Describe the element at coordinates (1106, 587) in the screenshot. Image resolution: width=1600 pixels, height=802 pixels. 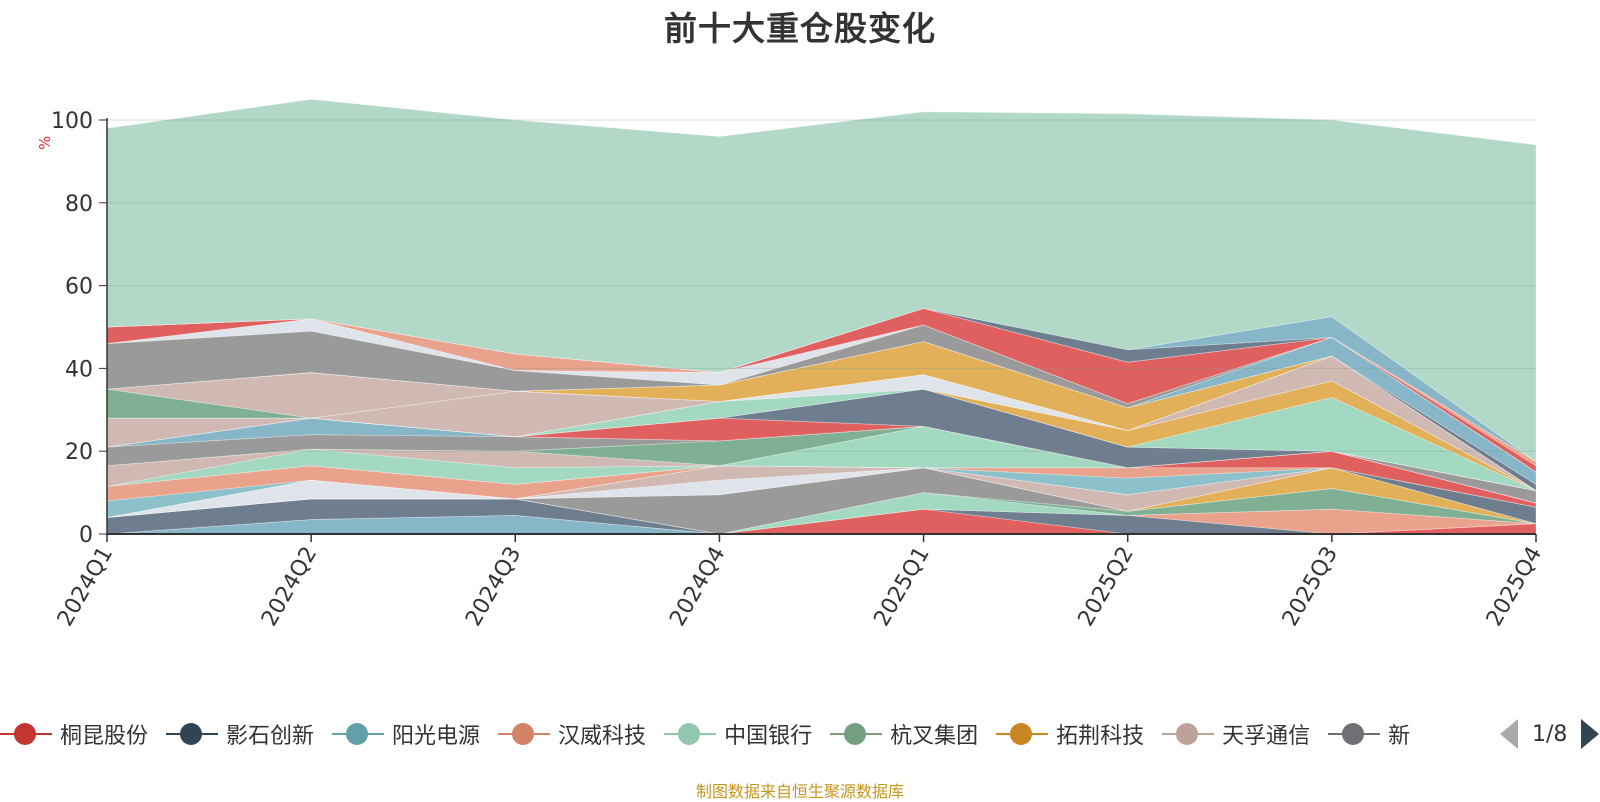
I see `x-tick-label: 2025Q2` at that location.